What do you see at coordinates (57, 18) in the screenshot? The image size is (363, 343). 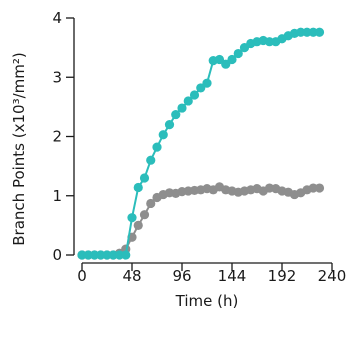 I see `y-tick-label: 4` at bounding box center [57, 18].